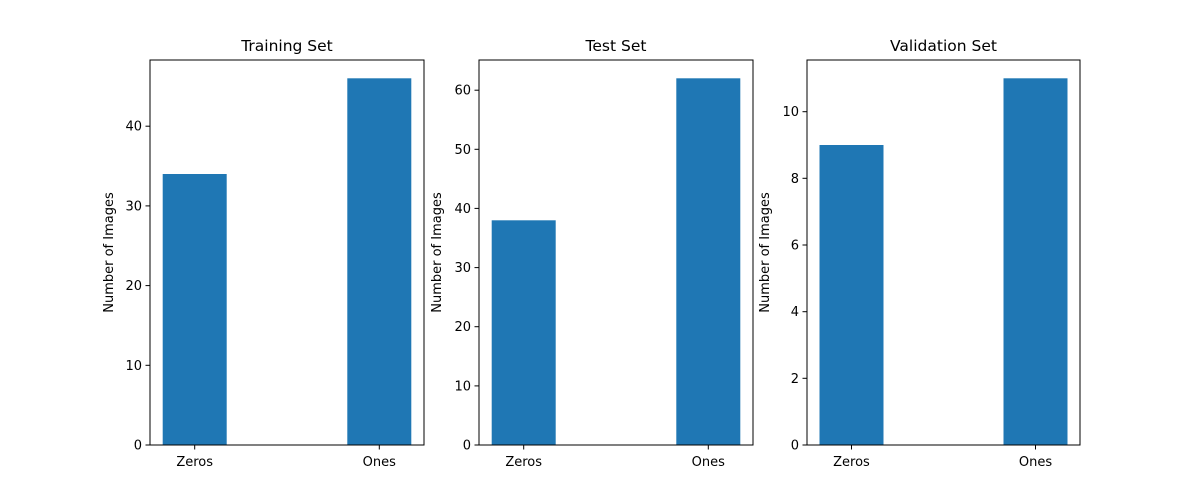 Image resolution: width=1200 pixels, height=500 pixels. I want to click on chart-title: Training Set, so click(286, 46).